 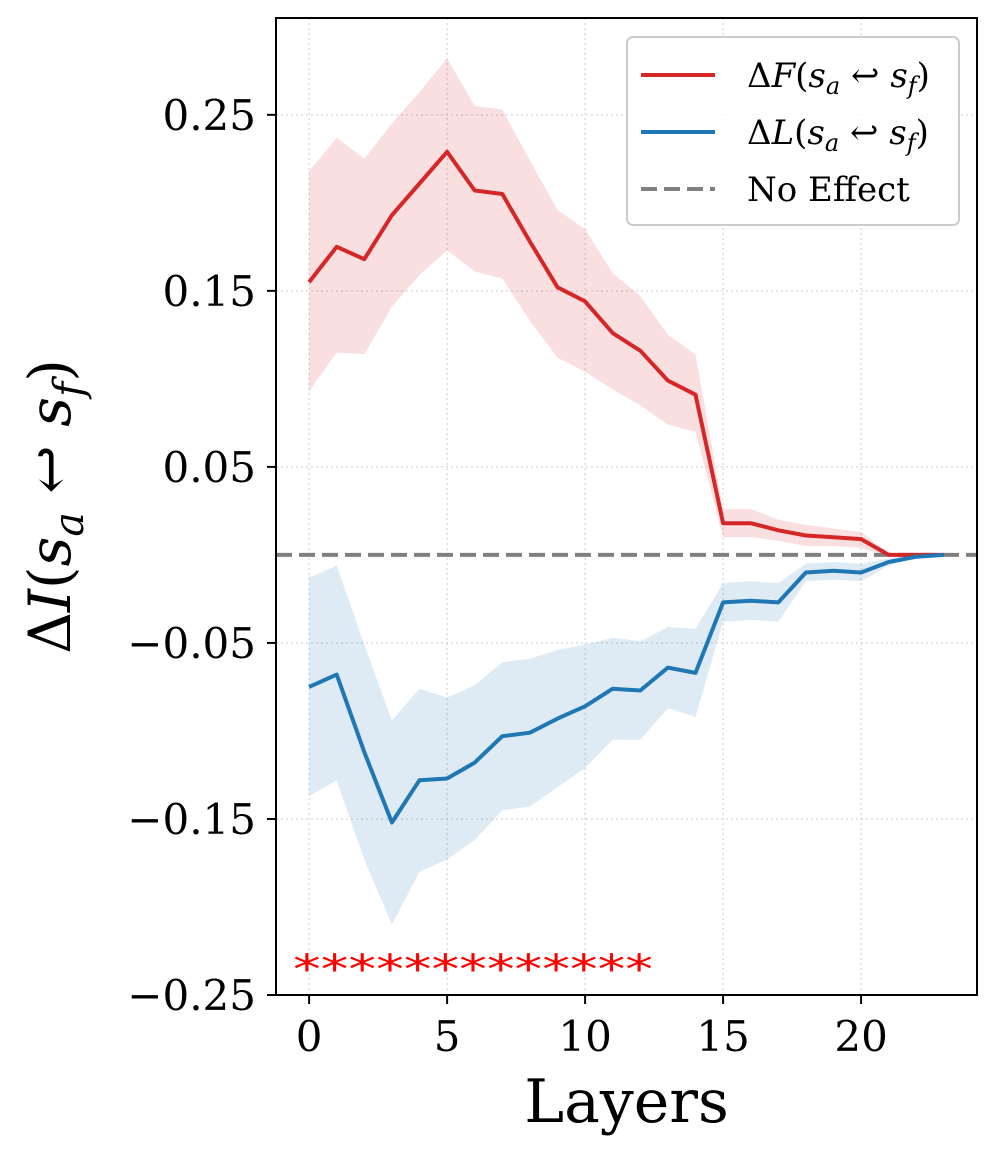 What do you see at coordinates (191, 643) in the screenshot?
I see `y-tick-label: −0.05` at bounding box center [191, 643].